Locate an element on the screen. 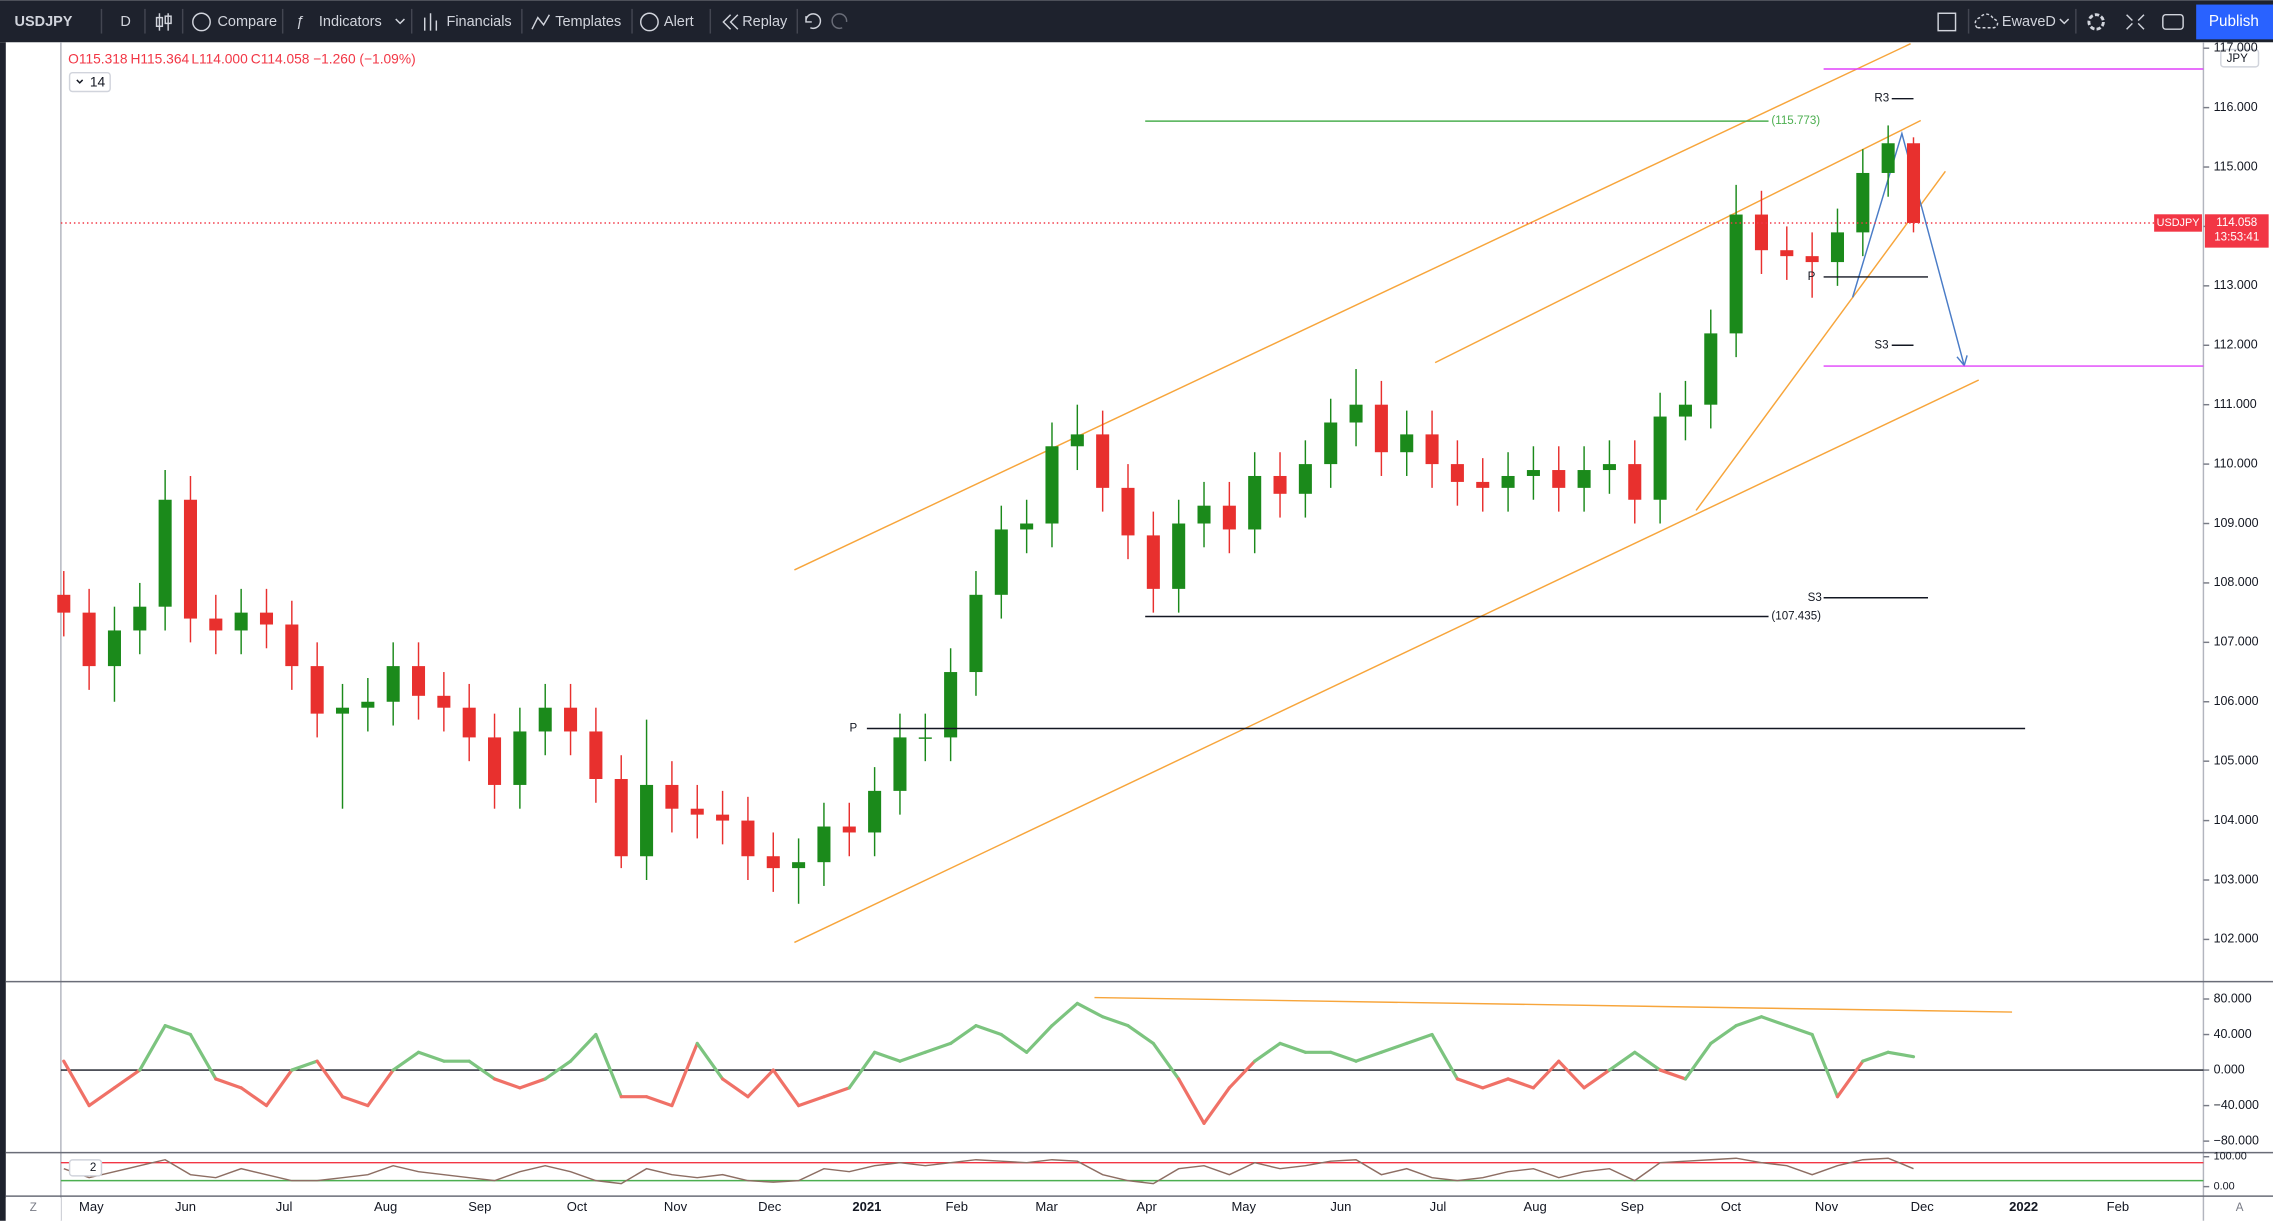 The height and width of the screenshot is (1221, 2273). pivot-label: P is located at coordinates (1812, 277).